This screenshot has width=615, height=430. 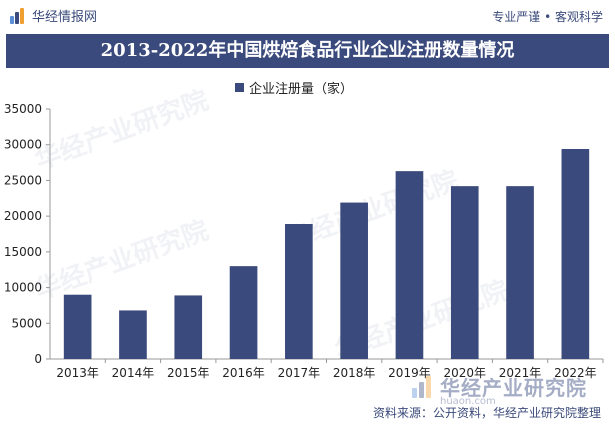 I want to click on x-tick-label: 2018年, so click(x=354, y=373).